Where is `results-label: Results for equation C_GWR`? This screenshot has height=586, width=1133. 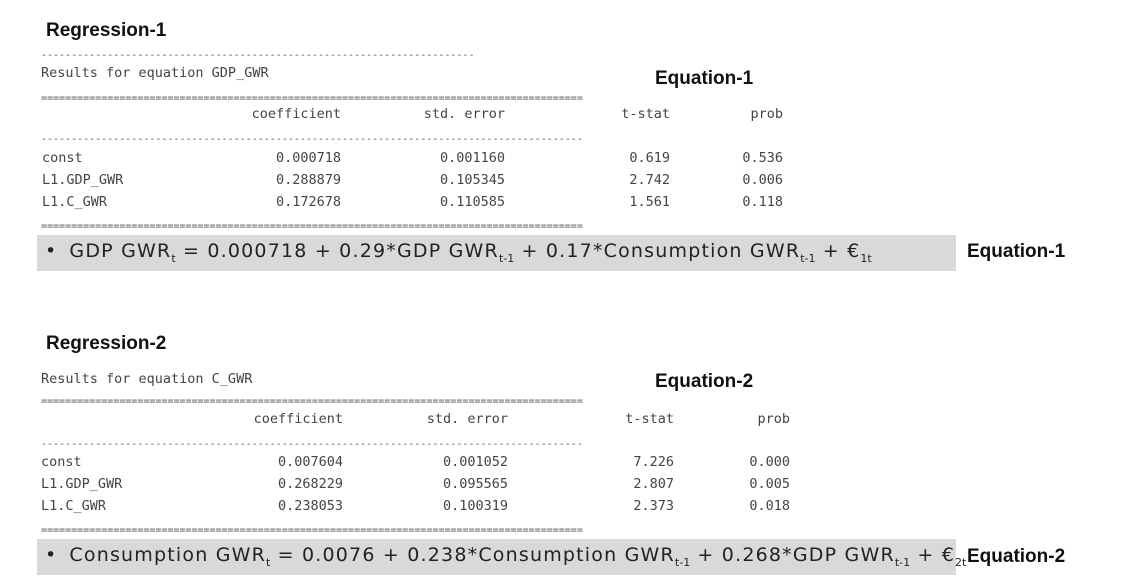 results-label: Results for equation C_GWR is located at coordinates (147, 379).